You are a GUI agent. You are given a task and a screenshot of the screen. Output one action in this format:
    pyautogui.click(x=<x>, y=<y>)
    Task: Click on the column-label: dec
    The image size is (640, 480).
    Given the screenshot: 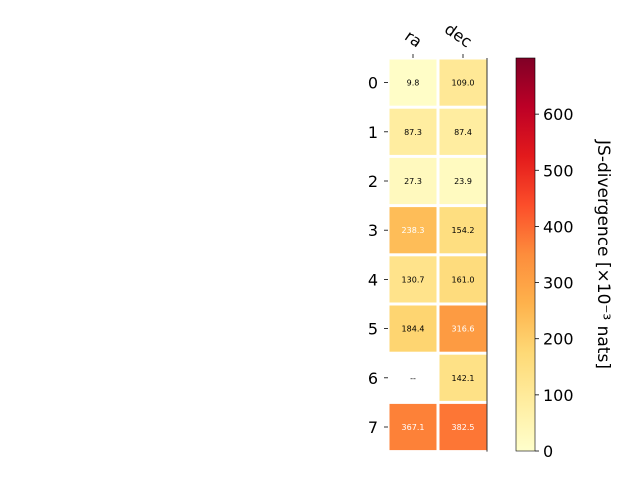 What is the action you would take?
    pyautogui.click(x=458, y=35)
    